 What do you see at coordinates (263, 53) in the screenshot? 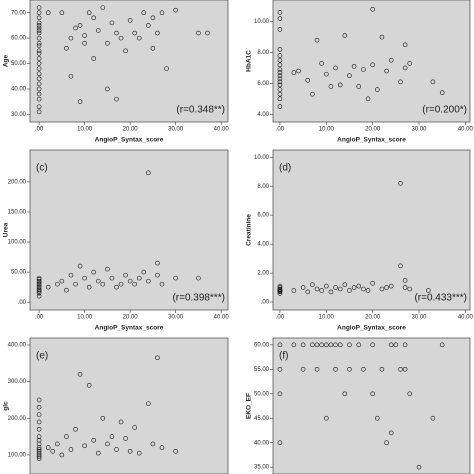
I see `y-tick-label: 8.00` at bounding box center [263, 53].